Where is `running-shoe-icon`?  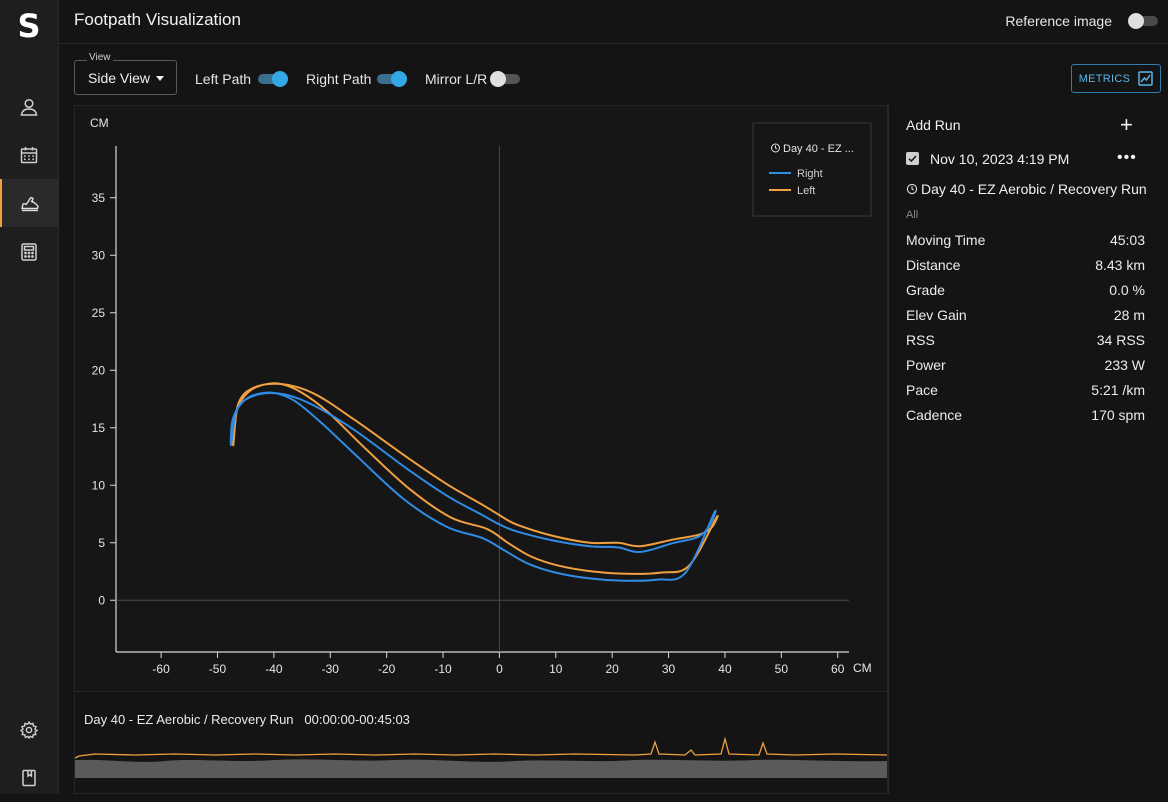 running-shoe-icon is located at coordinates (30, 204).